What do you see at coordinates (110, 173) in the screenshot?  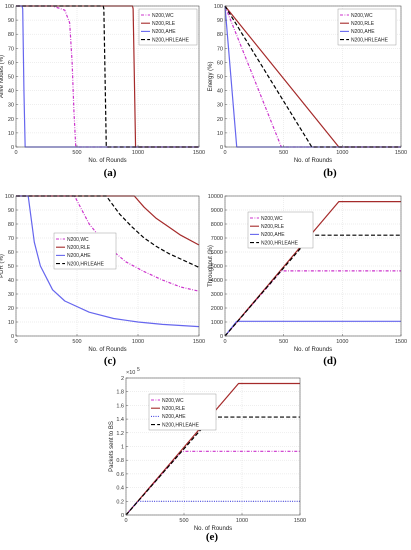 I see `panel-label: (a)` at bounding box center [110, 173].